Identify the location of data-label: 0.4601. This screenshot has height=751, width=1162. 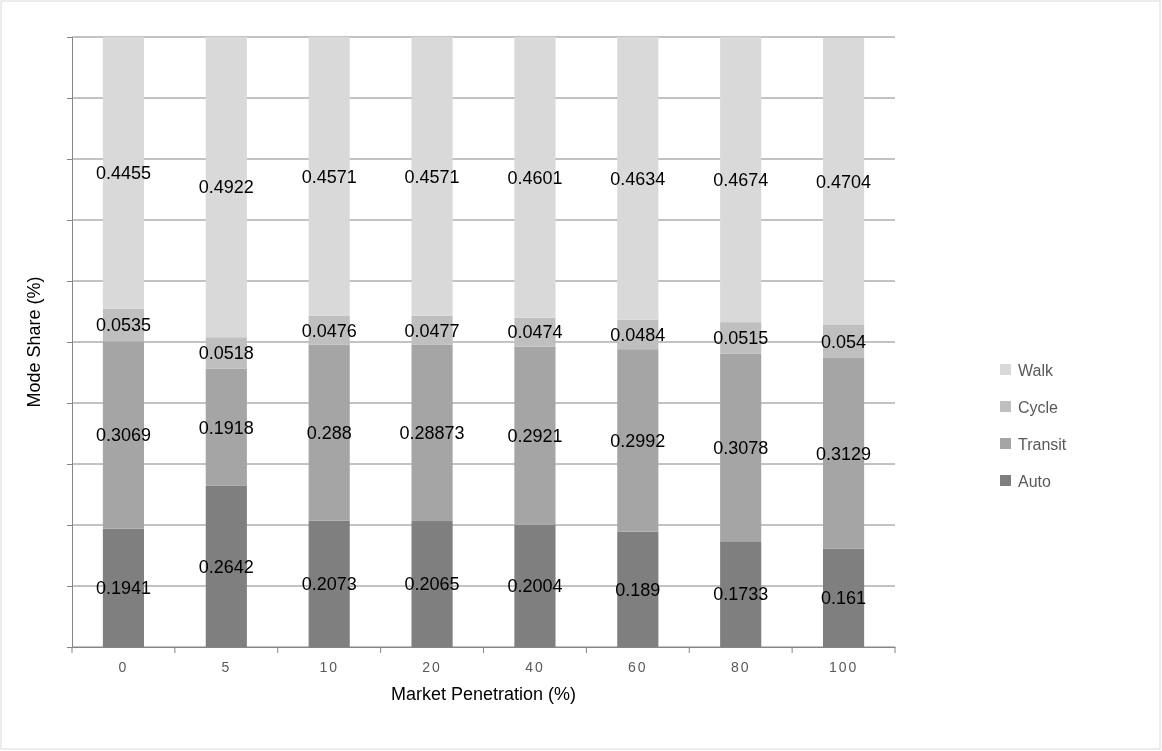
(535, 177).